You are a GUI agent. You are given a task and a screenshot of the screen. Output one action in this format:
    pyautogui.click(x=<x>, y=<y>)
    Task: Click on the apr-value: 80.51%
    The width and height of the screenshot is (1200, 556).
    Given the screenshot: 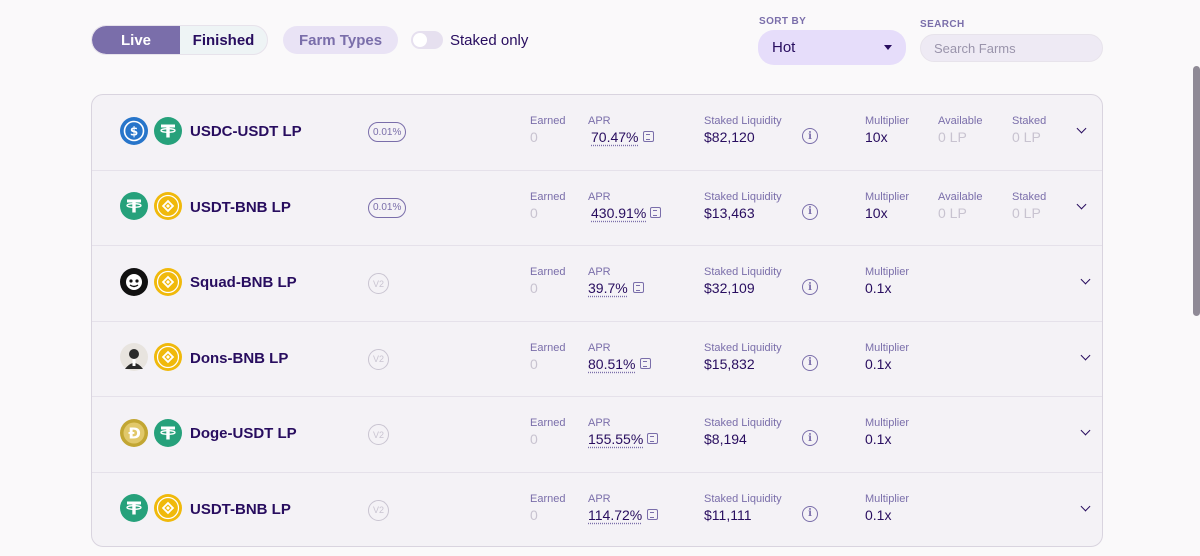 What is the action you would take?
    pyautogui.click(x=612, y=363)
    